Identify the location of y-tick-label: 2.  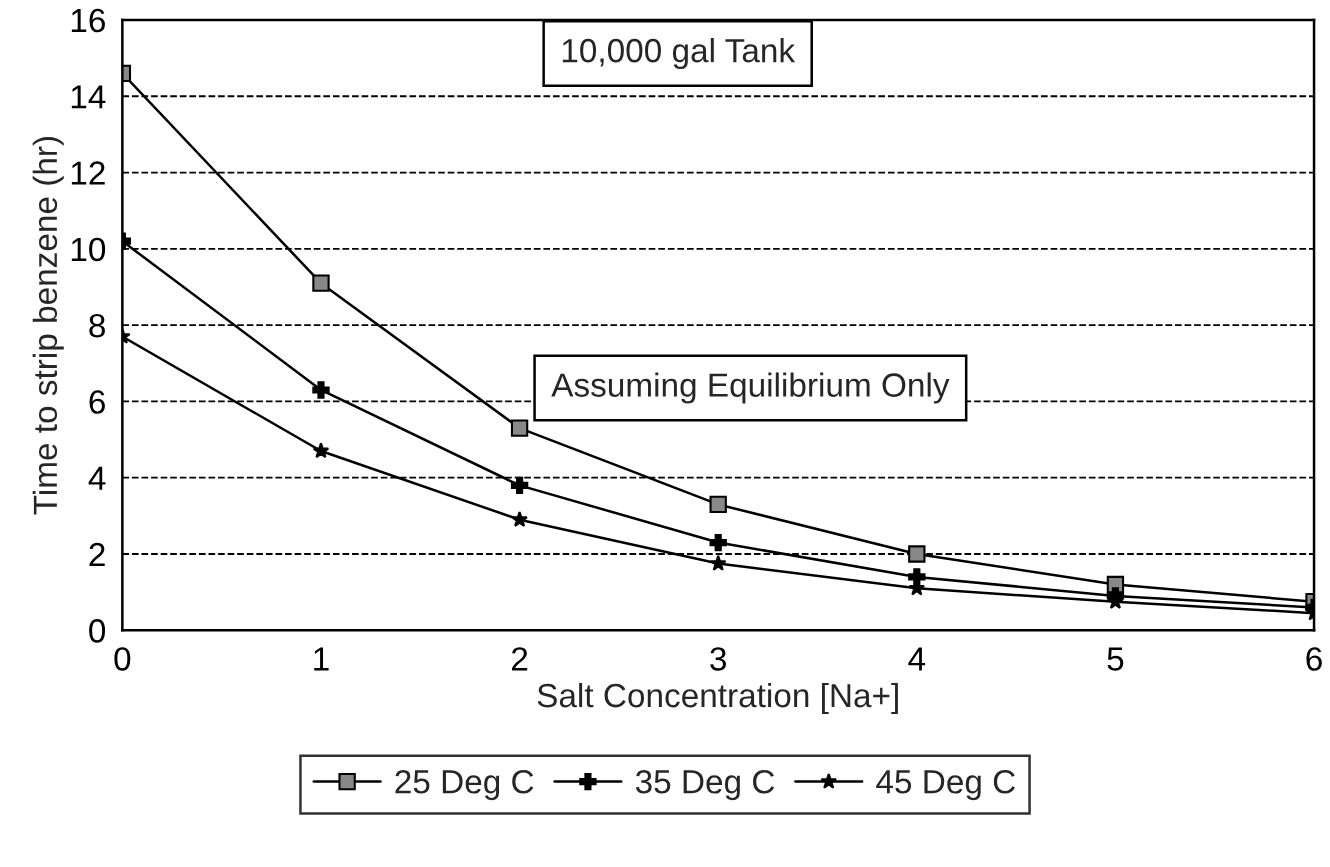
(97, 554).